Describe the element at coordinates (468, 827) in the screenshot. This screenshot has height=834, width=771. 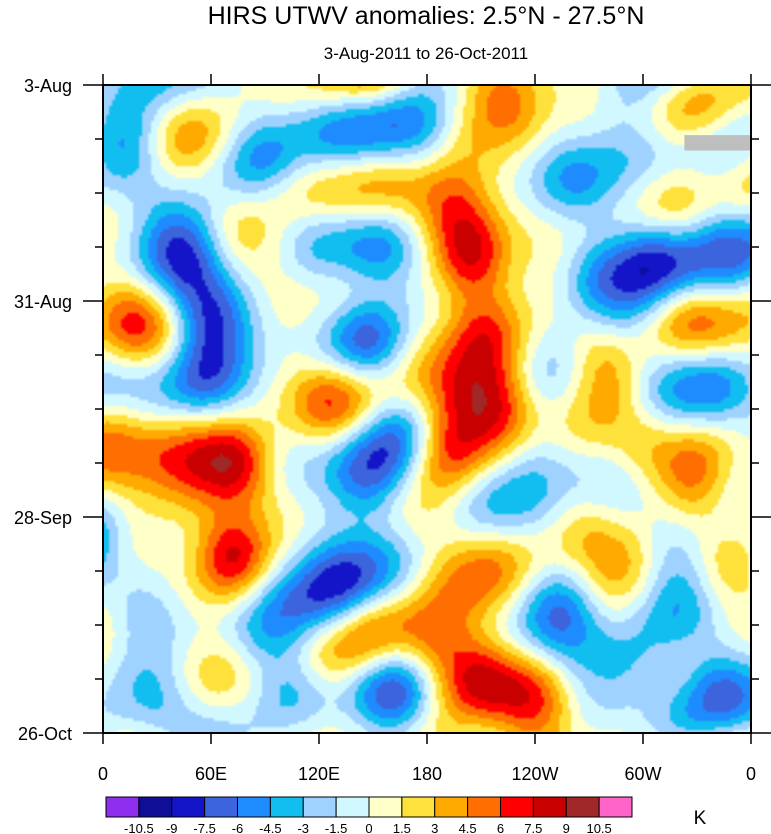
I see `colorbar-label: 4.5` at that location.